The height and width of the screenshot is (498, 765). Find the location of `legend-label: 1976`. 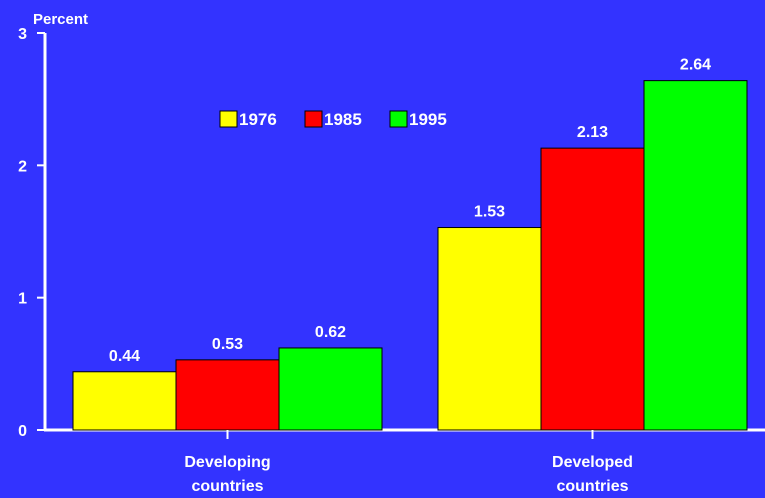

legend-label: 1976 is located at coordinates (258, 119).